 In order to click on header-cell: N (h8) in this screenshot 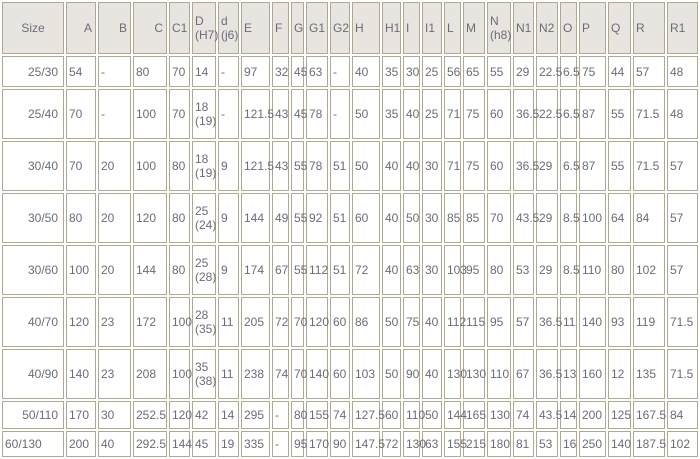, I will do `click(499, 28)`.